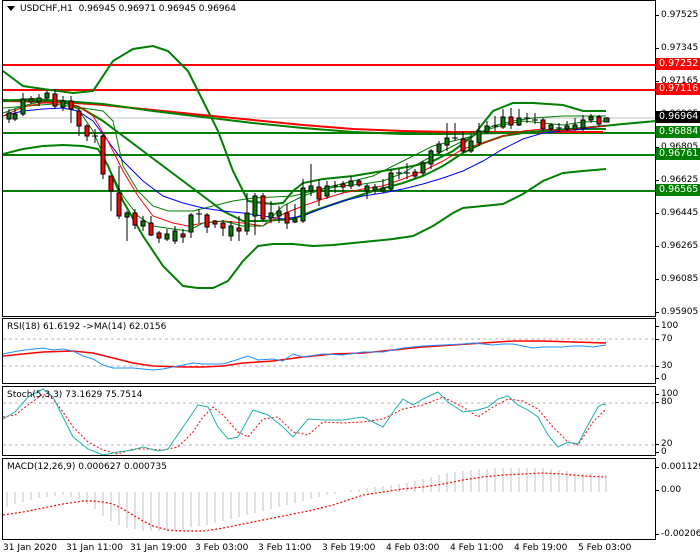 The height and width of the screenshot is (560, 700). I want to click on stoch-canvas, so click(329, 421).